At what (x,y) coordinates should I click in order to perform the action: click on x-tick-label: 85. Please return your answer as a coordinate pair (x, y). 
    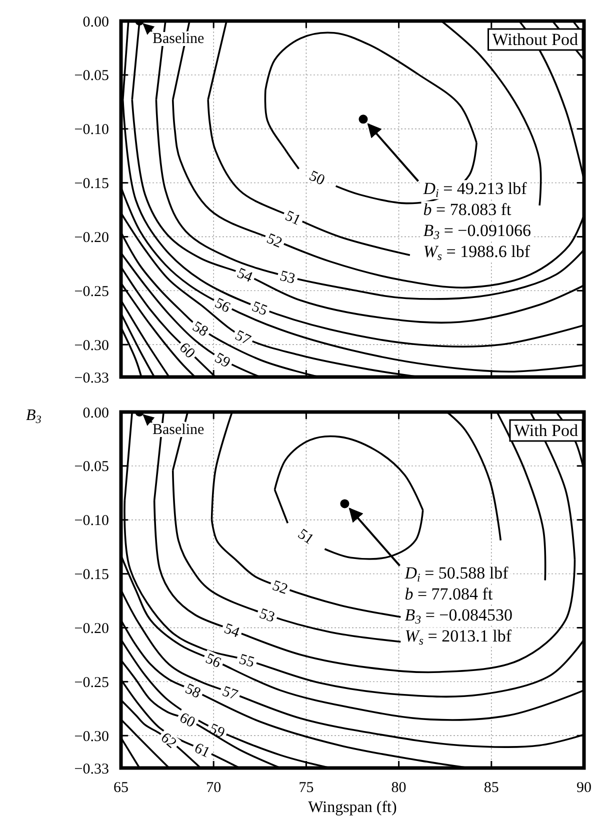
    Looking at the image, I should click on (491, 788).